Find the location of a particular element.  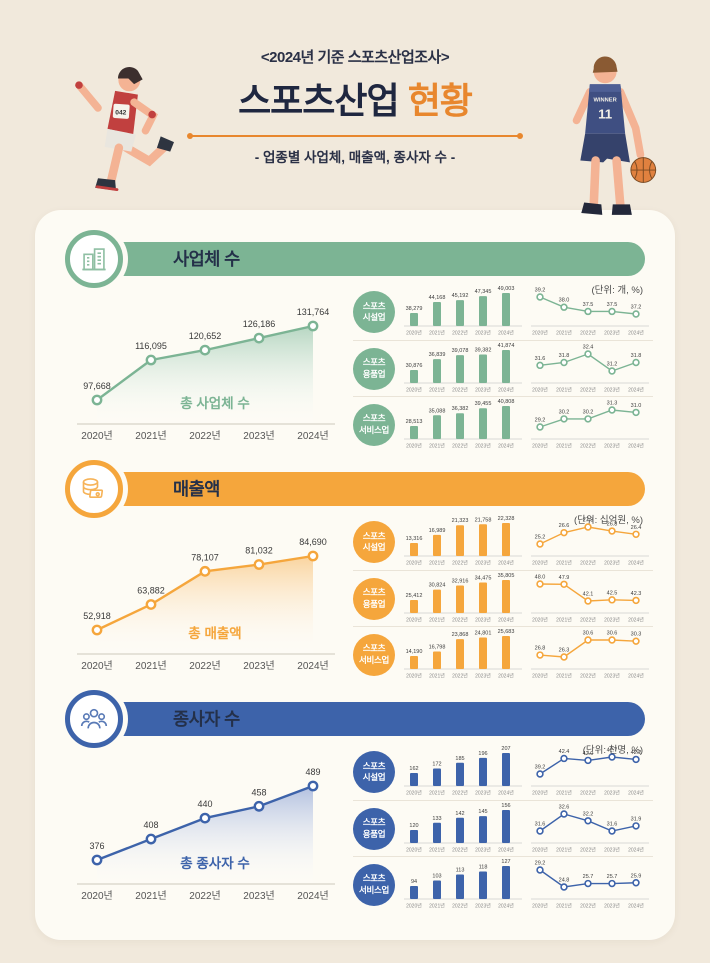

svg-text: 30.3 is located at coordinates (636, 634).